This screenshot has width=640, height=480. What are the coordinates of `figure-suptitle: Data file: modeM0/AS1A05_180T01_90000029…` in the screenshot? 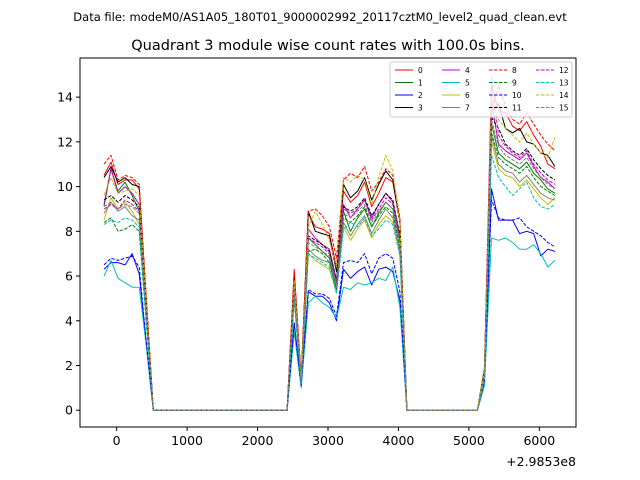 It's located at (320, 17).